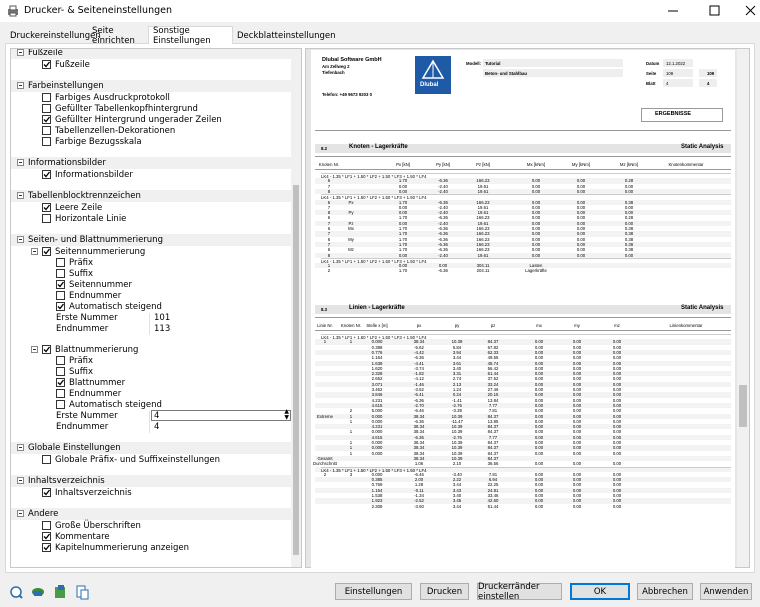  I want to click on item-label: Blattnummerierung, so click(97, 349).